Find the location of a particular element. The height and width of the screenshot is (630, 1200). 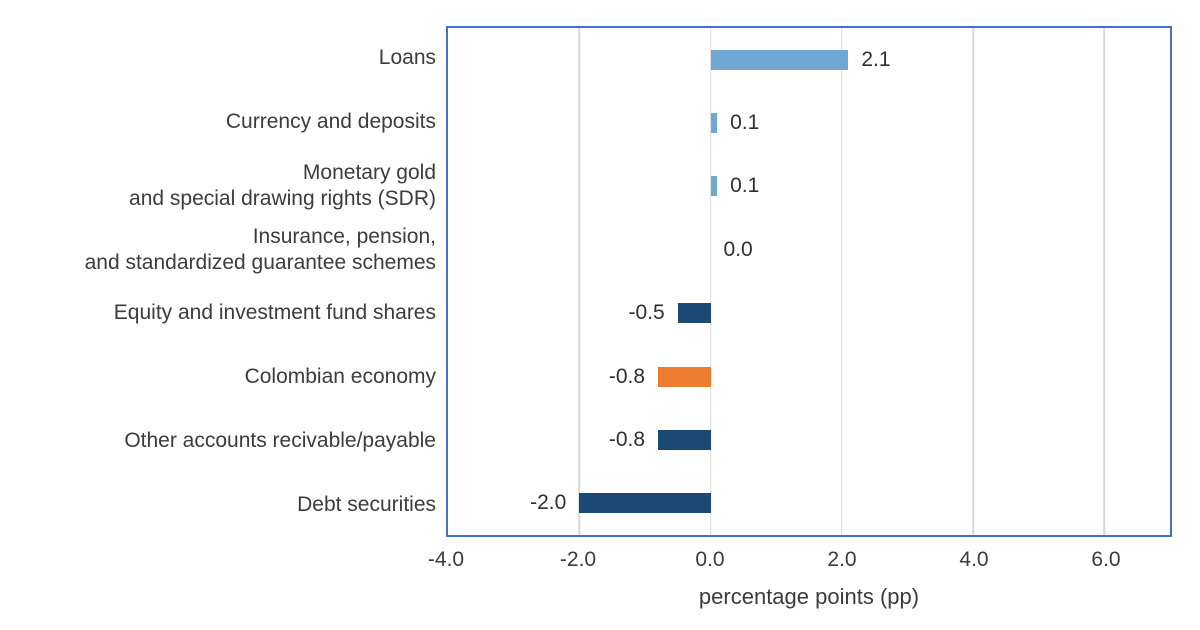

category-label: Colombian economy is located at coordinates (218, 377).